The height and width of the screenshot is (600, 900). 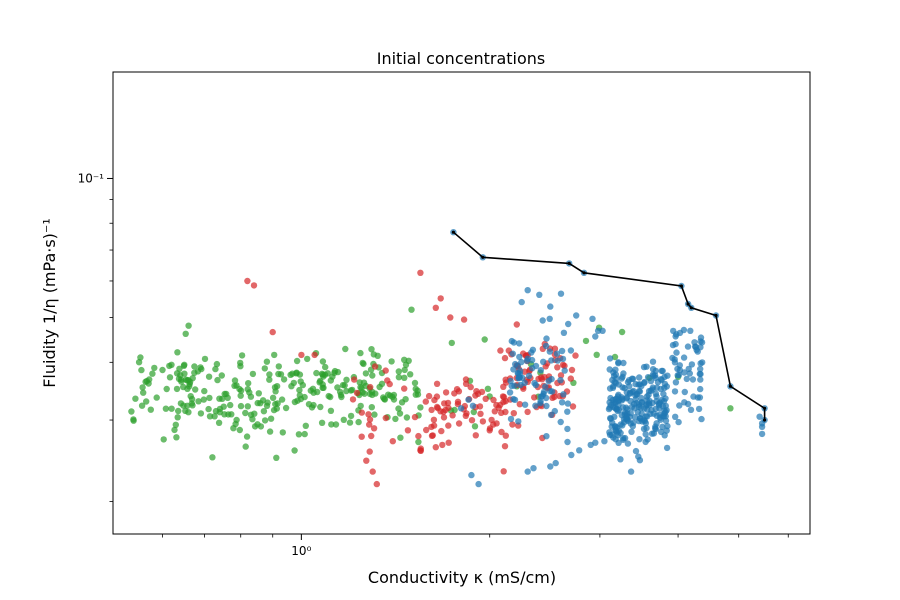 What do you see at coordinates (461, 58) in the screenshot?
I see `chart-title: Initial concentrations` at bounding box center [461, 58].